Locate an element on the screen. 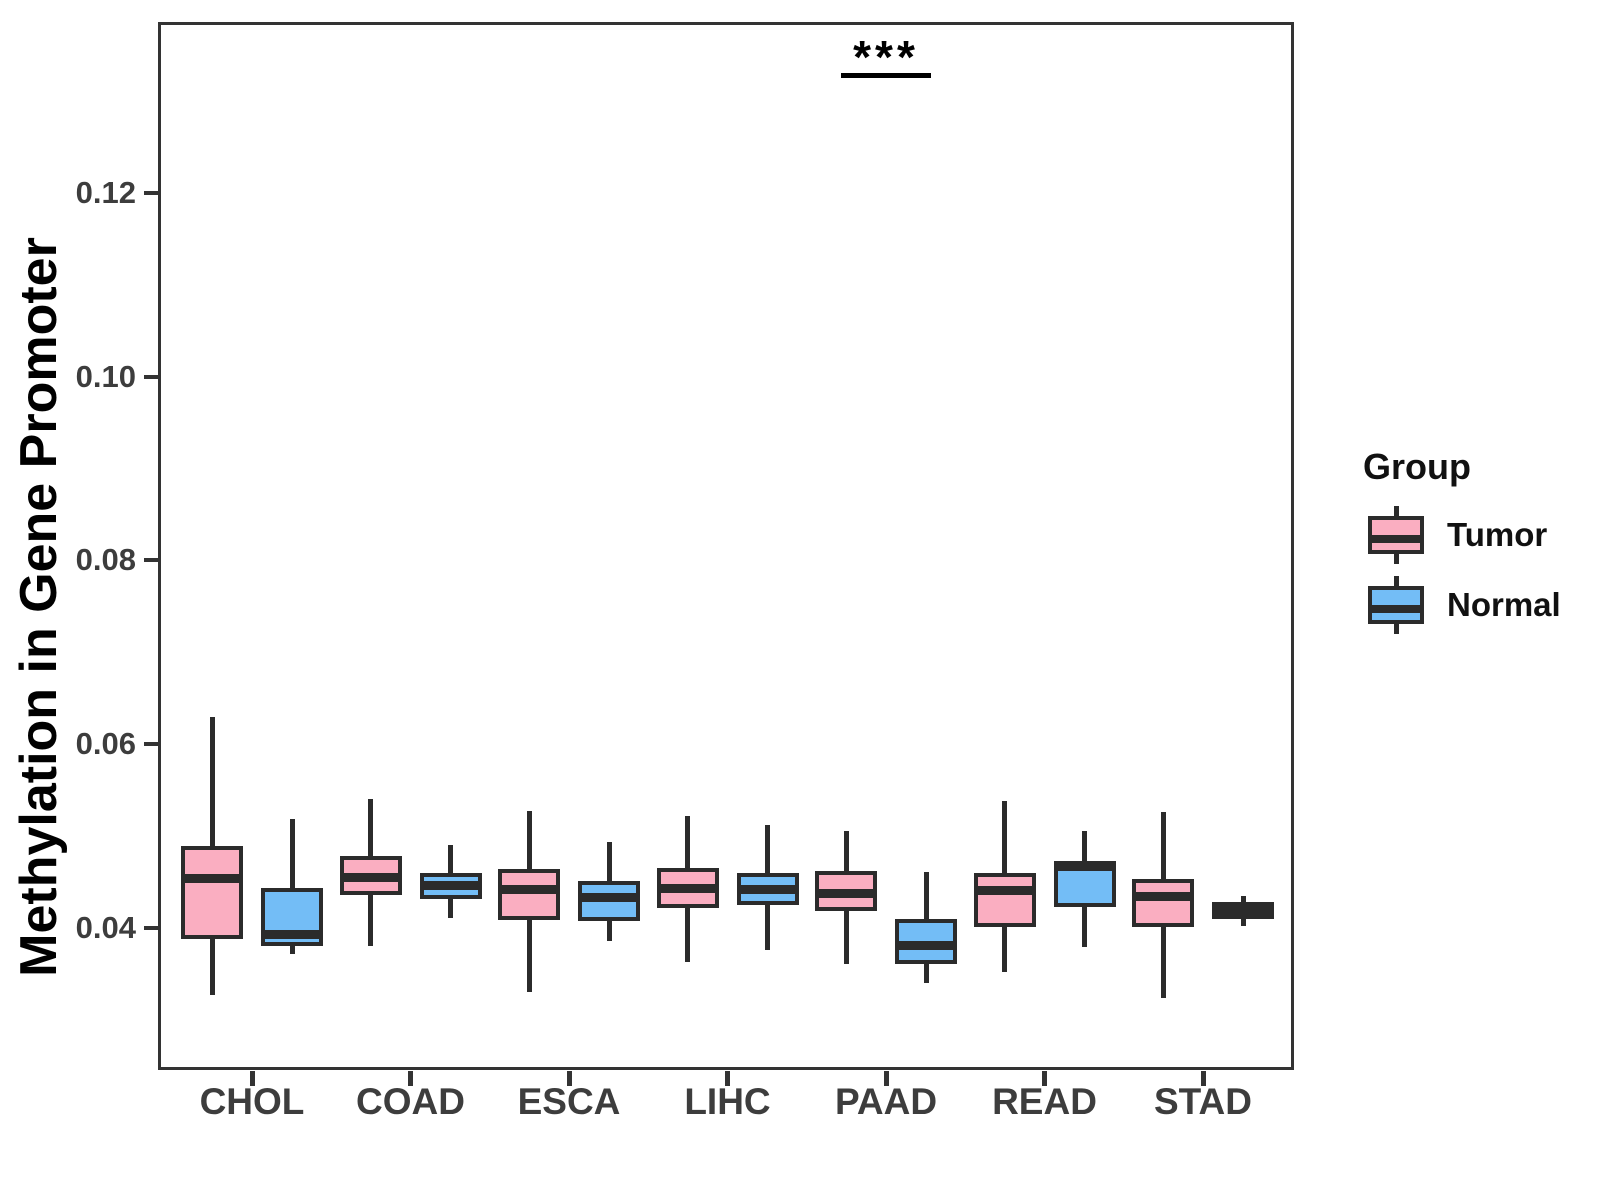 This screenshot has width=1600, height=1200. median-tumor-READ is located at coordinates (1004, 891).